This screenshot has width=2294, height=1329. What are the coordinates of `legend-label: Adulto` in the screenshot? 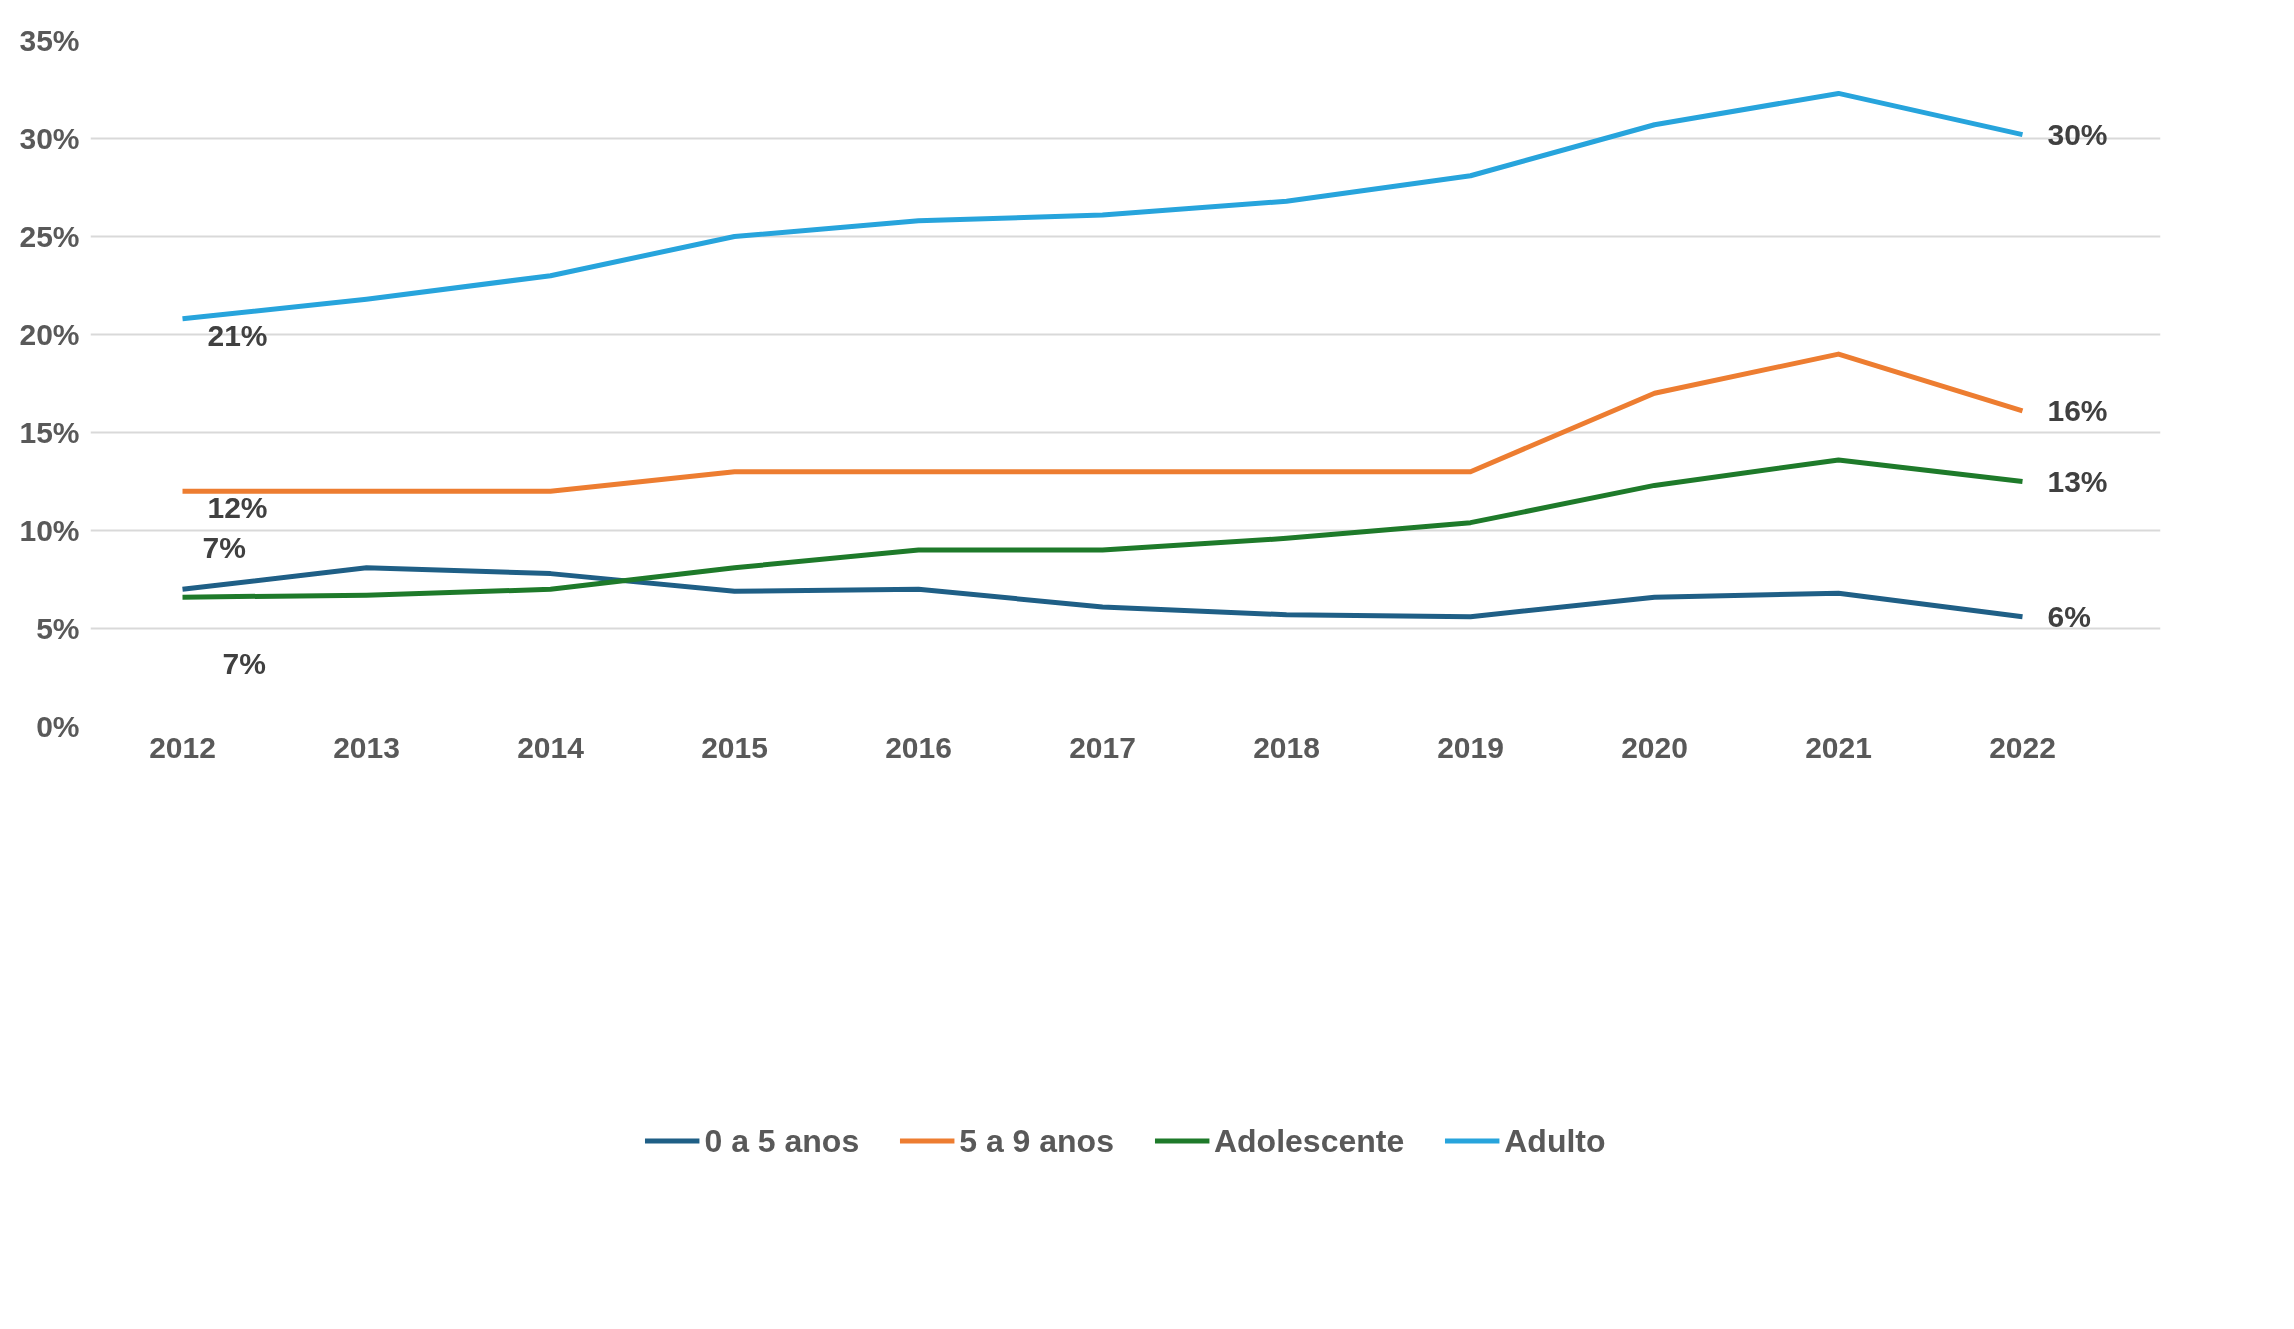 It's located at (1555, 1141).